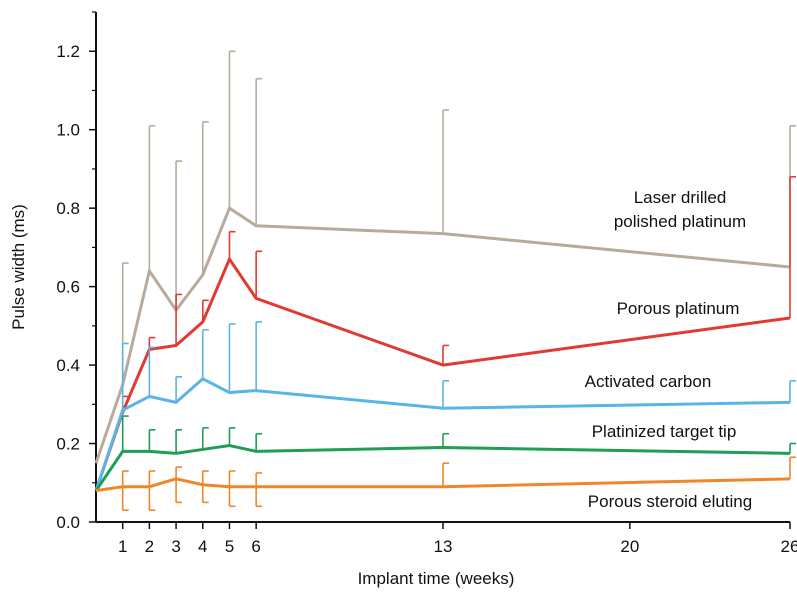 This screenshot has width=797, height=597. I want to click on y-axis-title: Pulse width (ms), so click(18, 267).